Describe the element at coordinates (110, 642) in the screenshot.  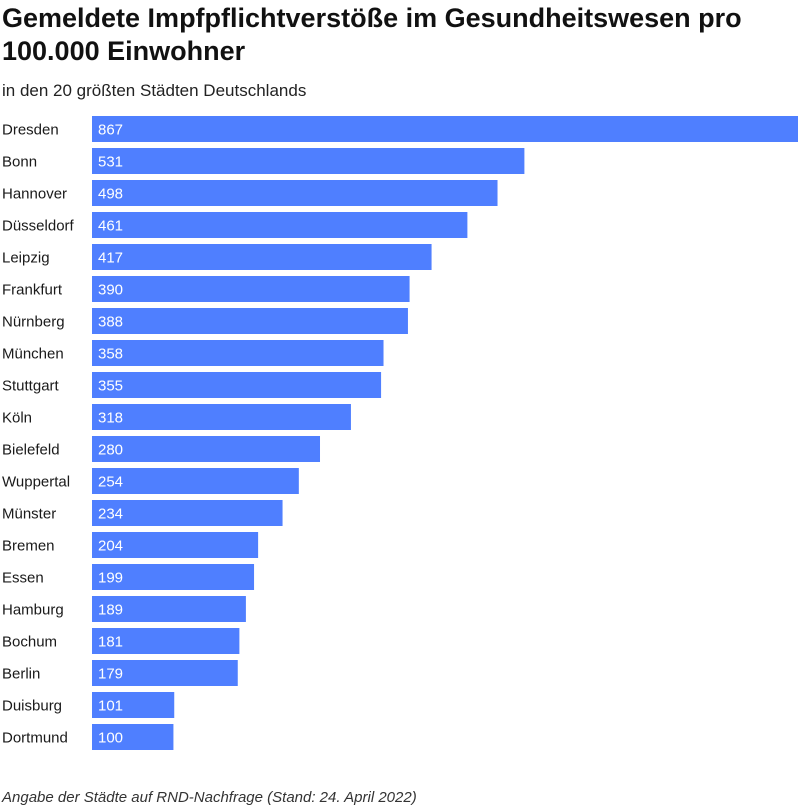
I see `value-label-bochum: 181` at that location.